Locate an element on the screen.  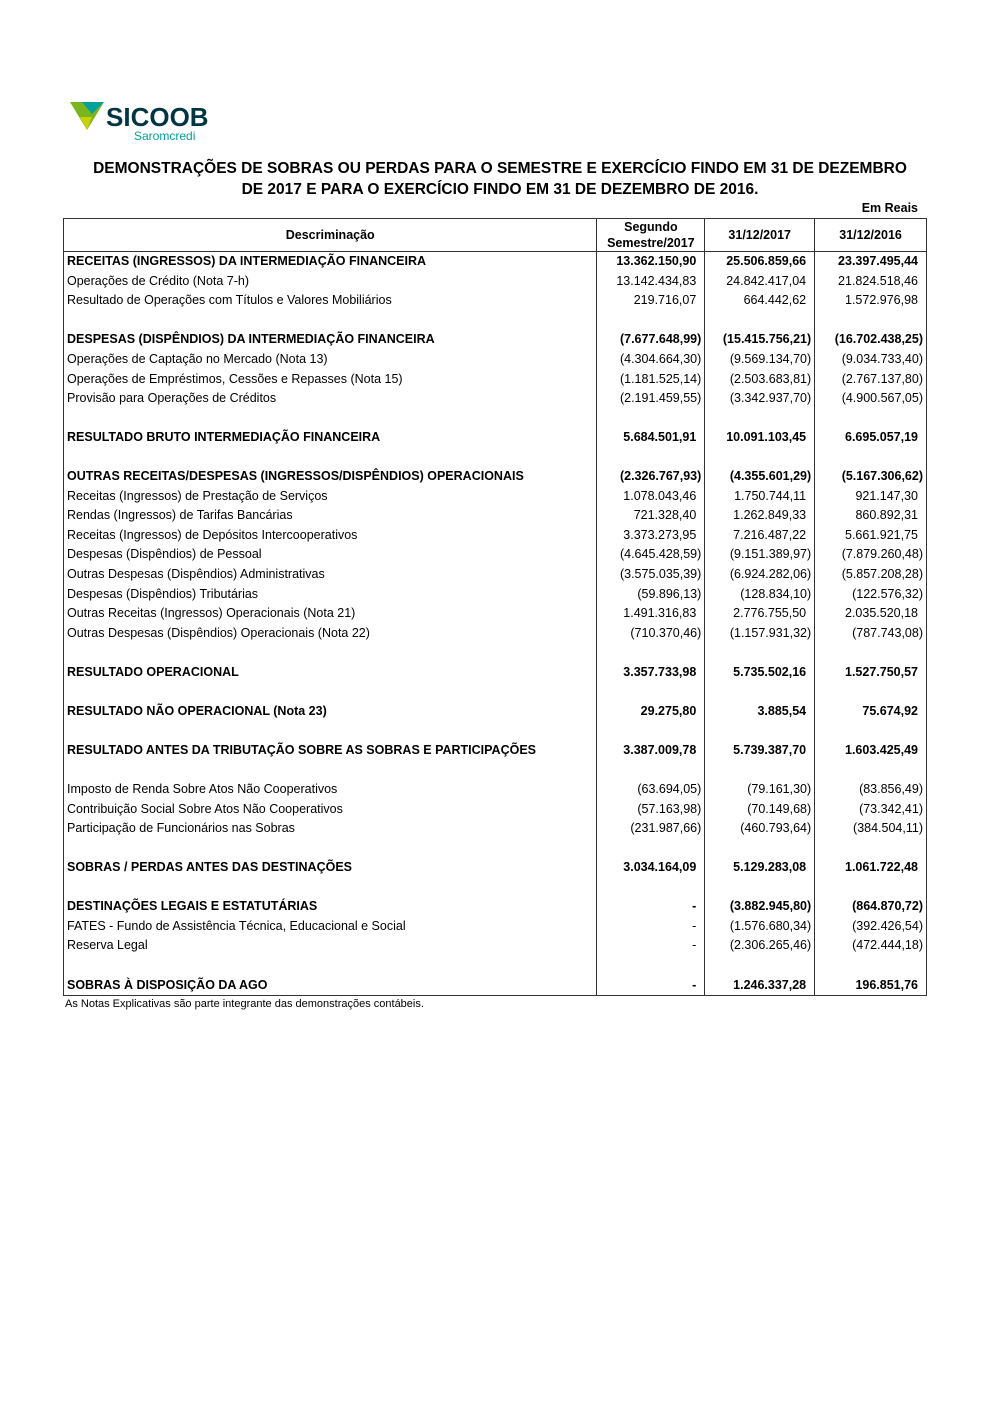
value-2017: (3.342.937,70) is located at coordinates (760, 398).